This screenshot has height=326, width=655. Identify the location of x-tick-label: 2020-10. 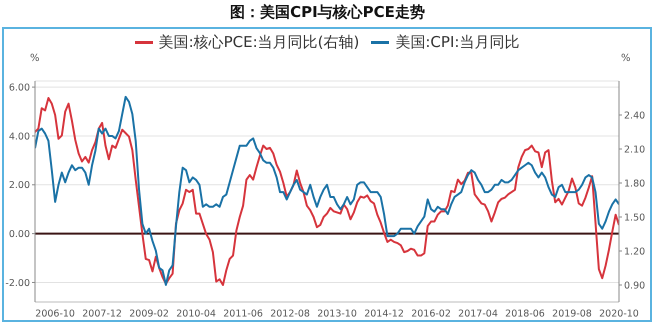
(619, 314).